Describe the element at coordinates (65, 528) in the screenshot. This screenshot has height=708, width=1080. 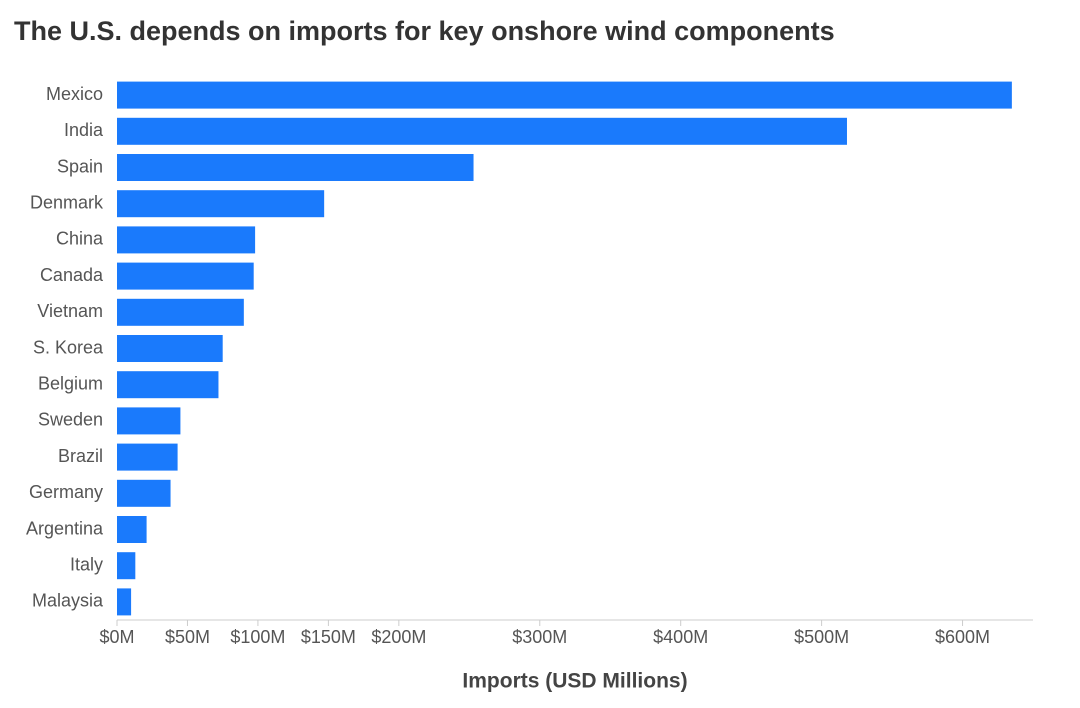
I see `y-tick-label: Argentina` at that location.